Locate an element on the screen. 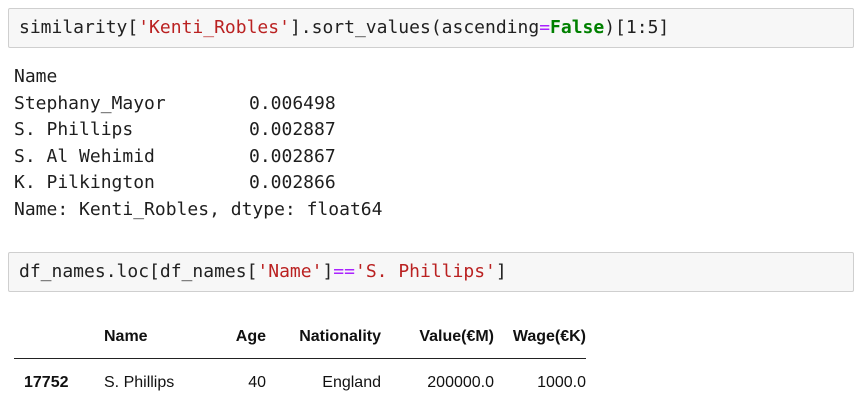 This screenshot has height=402, width=862. series-row-value: 0.002867 is located at coordinates (309, 157).